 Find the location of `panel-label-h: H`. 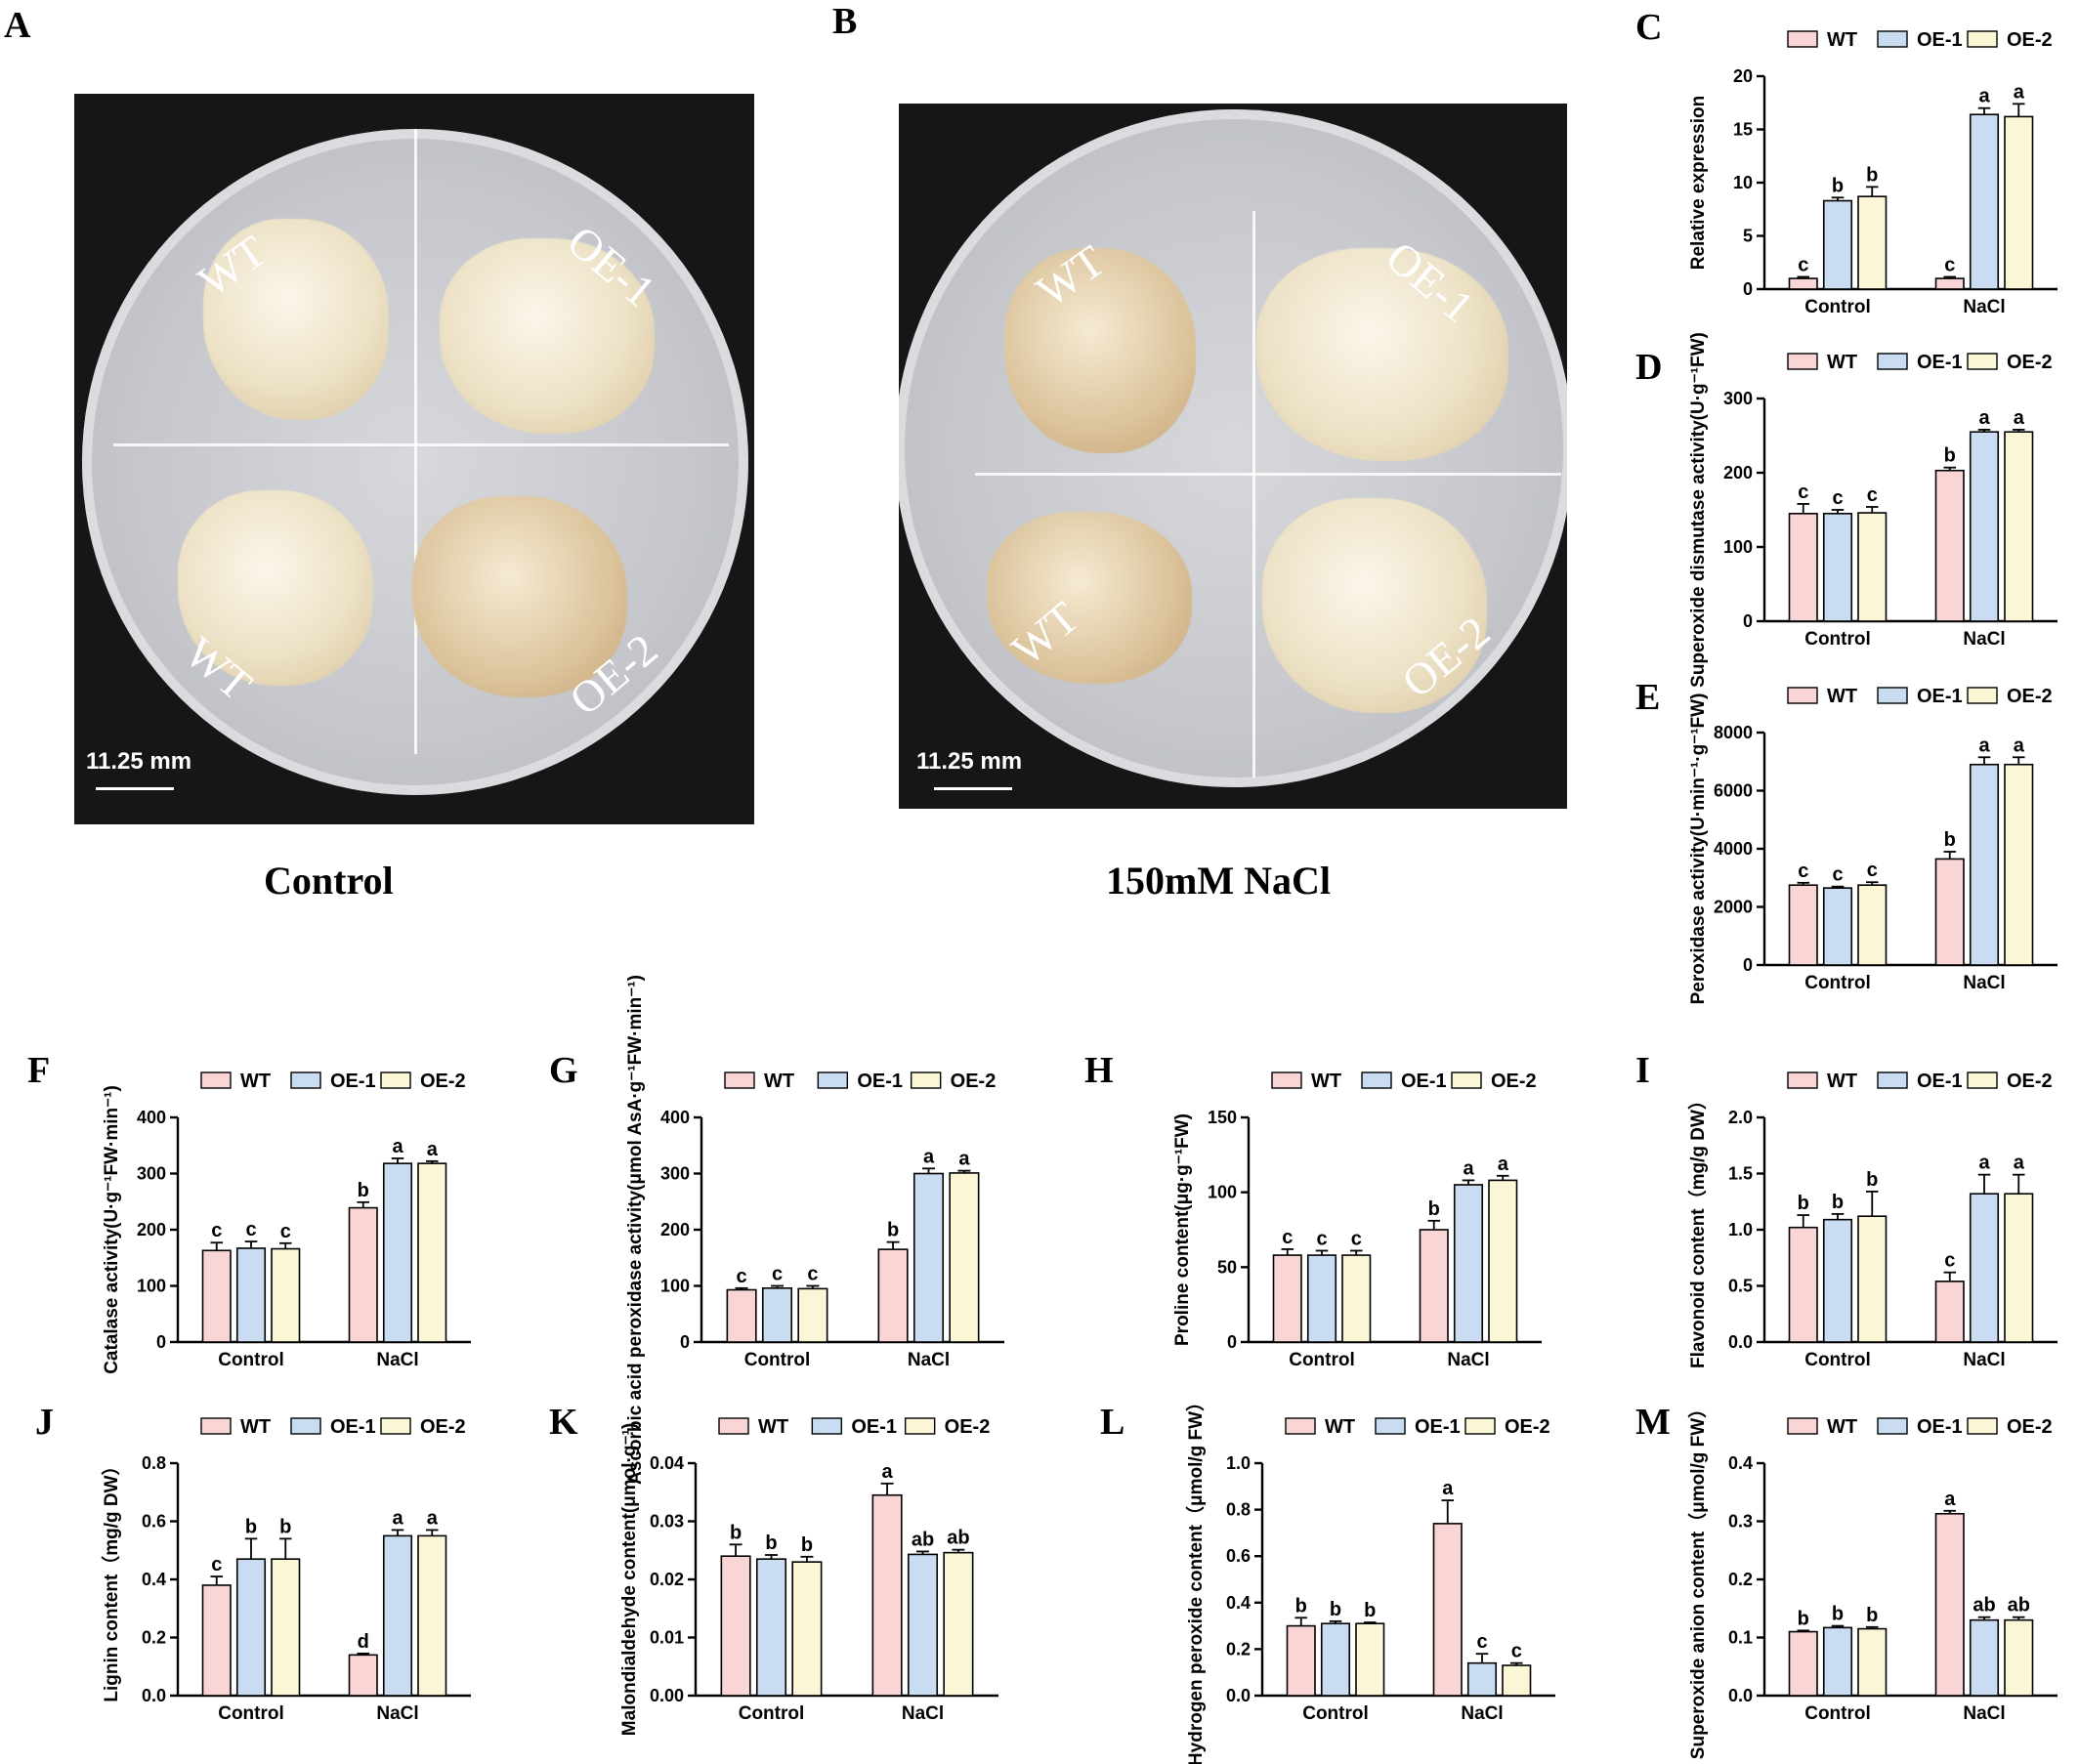

panel-label-h: H is located at coordinates (1099, 1070).